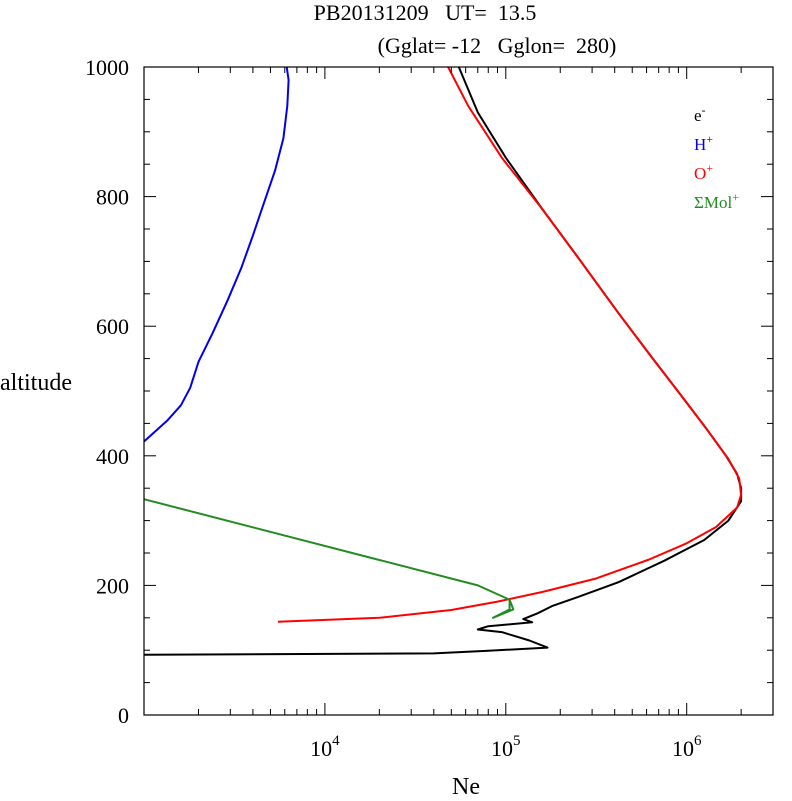  Describe the element at coordinates (123, 715) in the screenshot. I see `y-tick-label: 0` at that location.